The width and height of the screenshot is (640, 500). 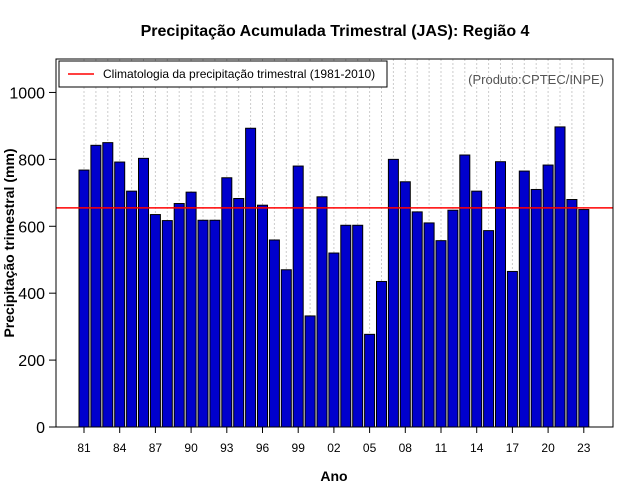 I want to click on x-axis: 81 84 87 90 93 96 99 02 05 08 11 14 17 20 23, so click(x=334, y=441).